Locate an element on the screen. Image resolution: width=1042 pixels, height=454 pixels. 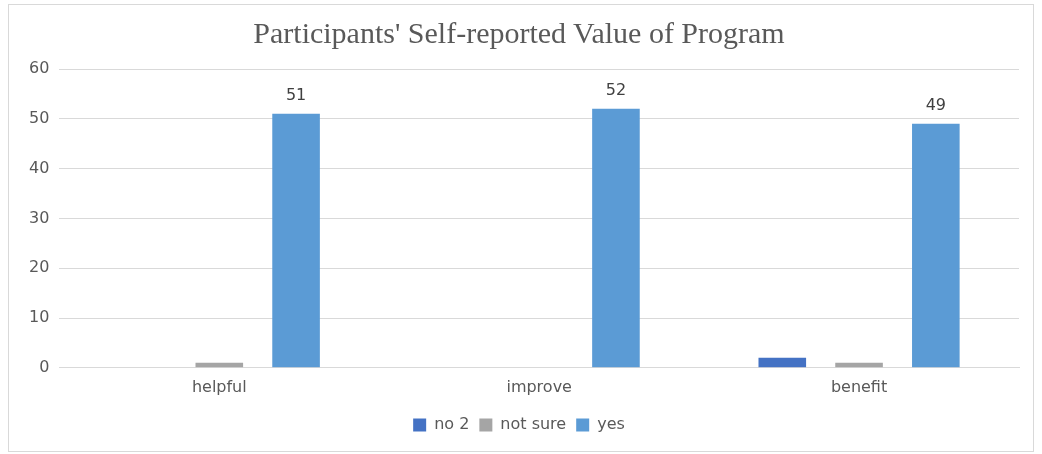
legend-label: not sure is located at coordinates (533, 424).